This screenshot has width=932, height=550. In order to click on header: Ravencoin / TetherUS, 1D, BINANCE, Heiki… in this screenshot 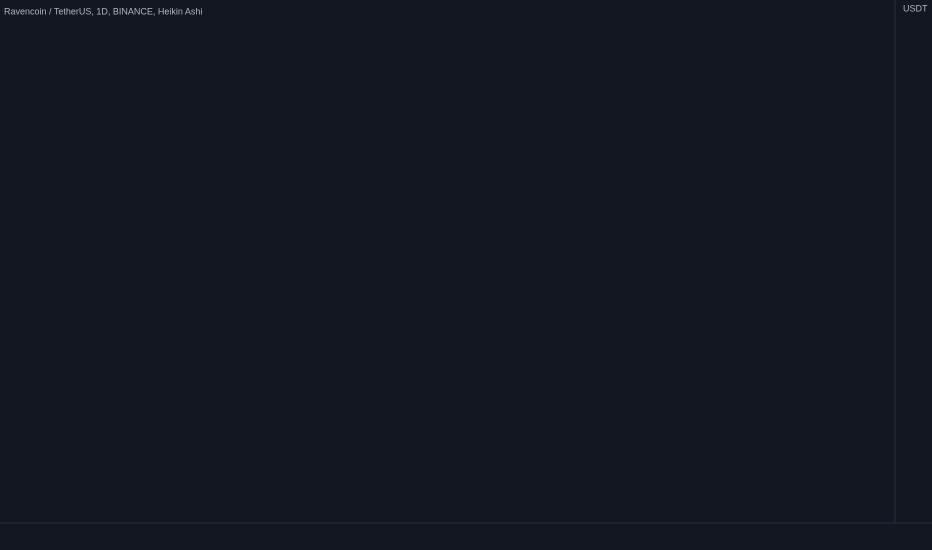, I will do `click(103, 11)`.